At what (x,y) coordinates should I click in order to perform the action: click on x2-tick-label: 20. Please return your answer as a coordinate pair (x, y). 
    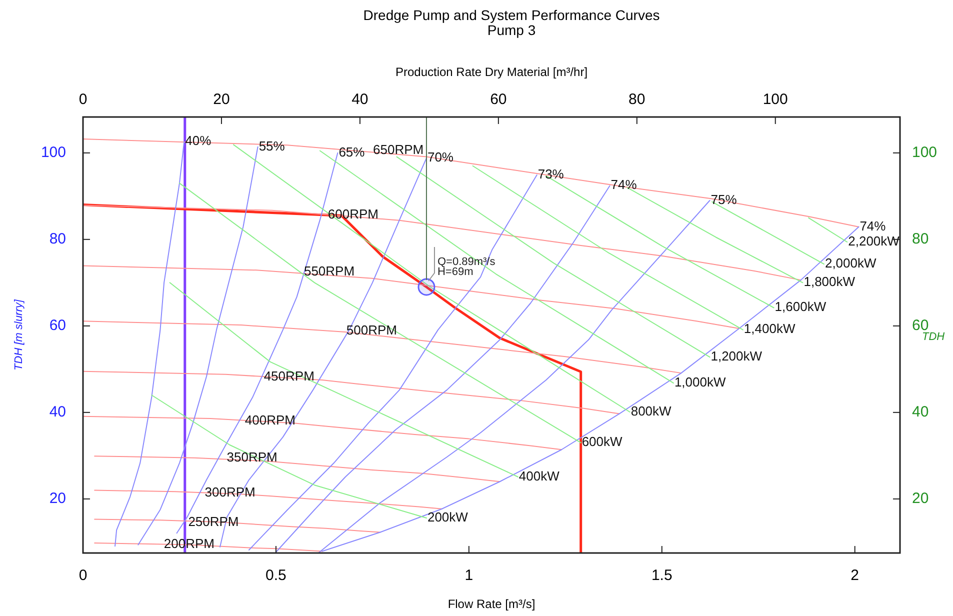
    Looking at the image, I should click on (221, 99).